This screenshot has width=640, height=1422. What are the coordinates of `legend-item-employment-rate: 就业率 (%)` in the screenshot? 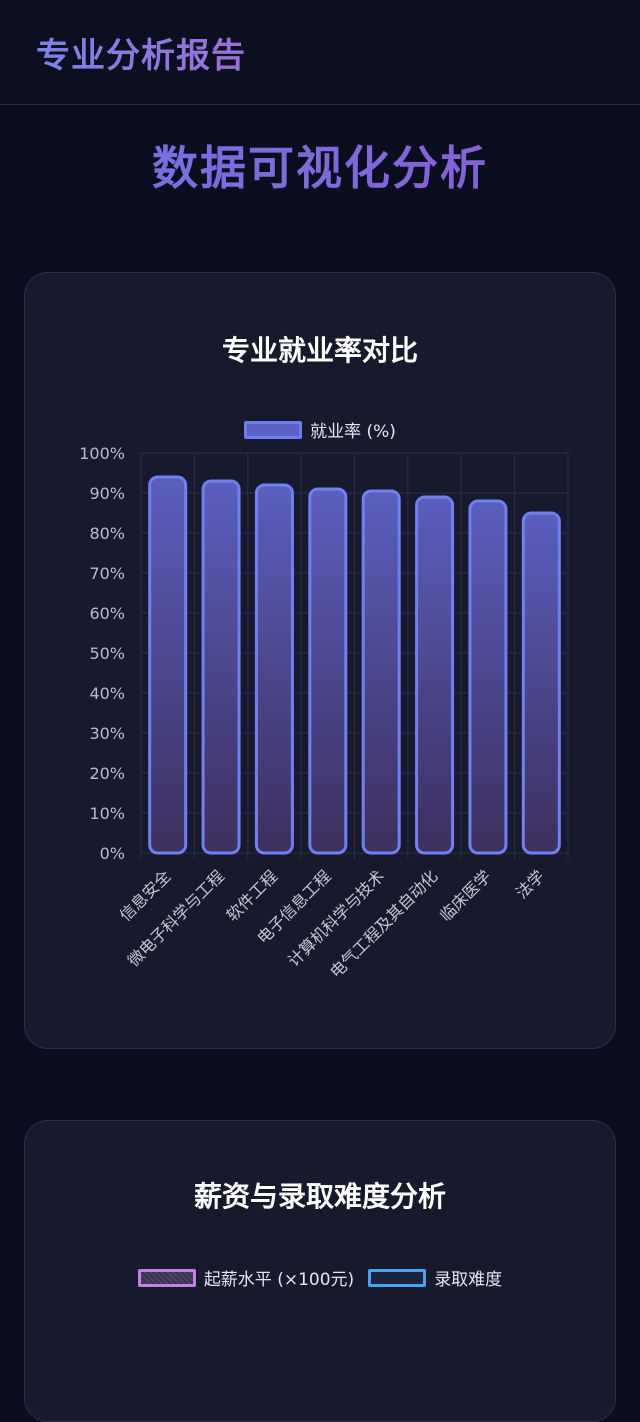 It's located at (320, 429).